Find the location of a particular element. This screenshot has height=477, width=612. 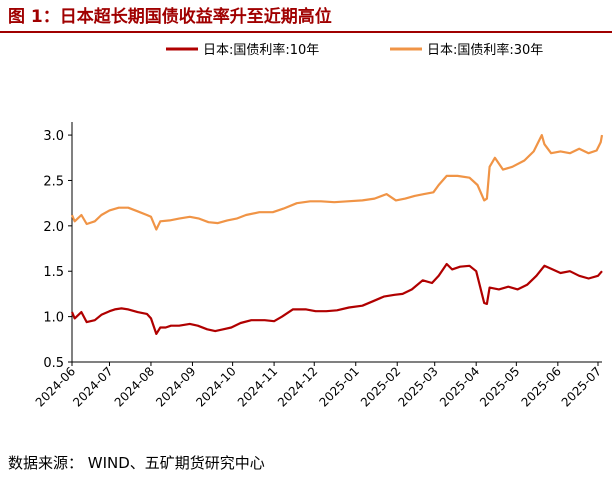

x-tick-label: 2024-11 is located at coordinates (257, 386).